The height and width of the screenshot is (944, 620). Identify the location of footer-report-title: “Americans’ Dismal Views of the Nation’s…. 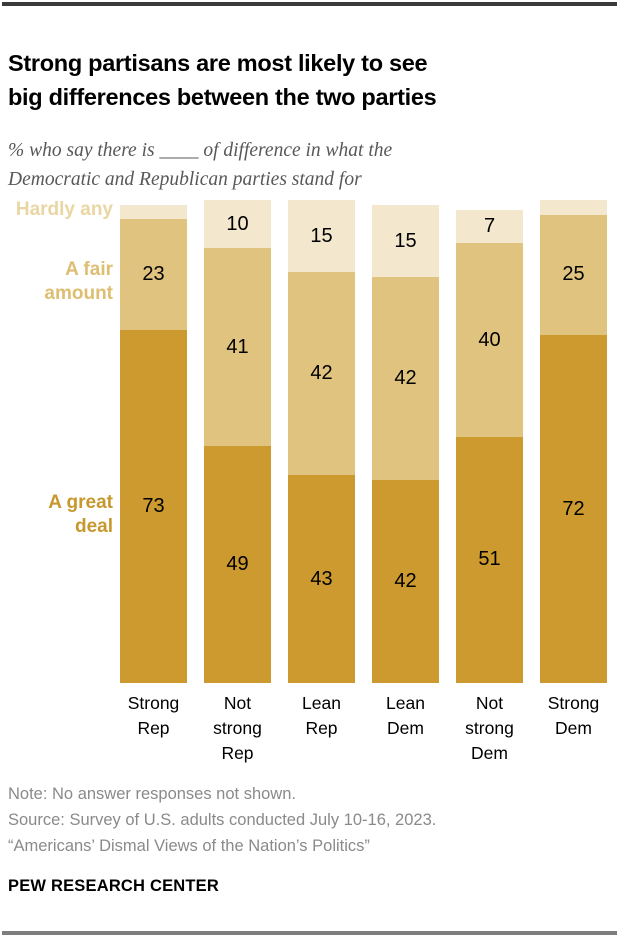
(189, 846).